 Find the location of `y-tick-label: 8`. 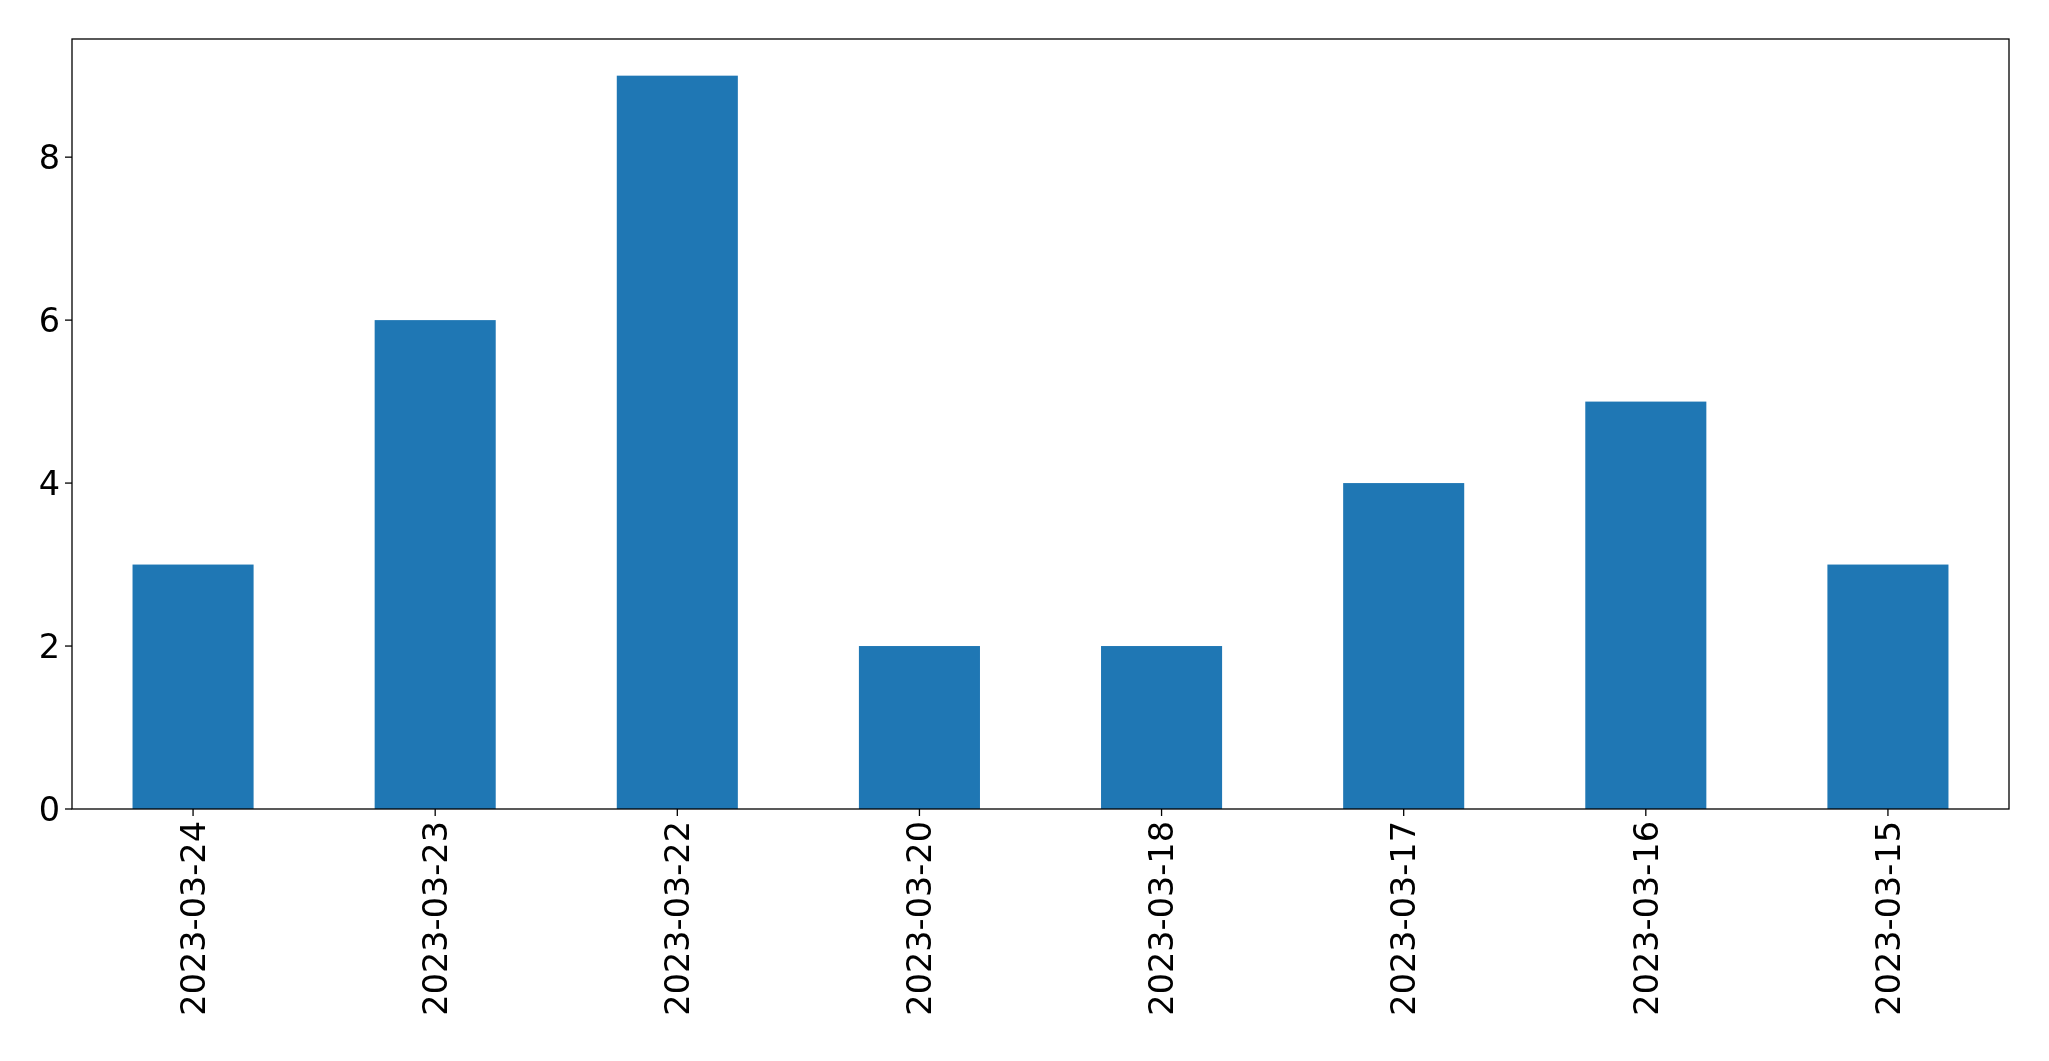

y-tick-label: 8 is located at coordinates (49, 157).